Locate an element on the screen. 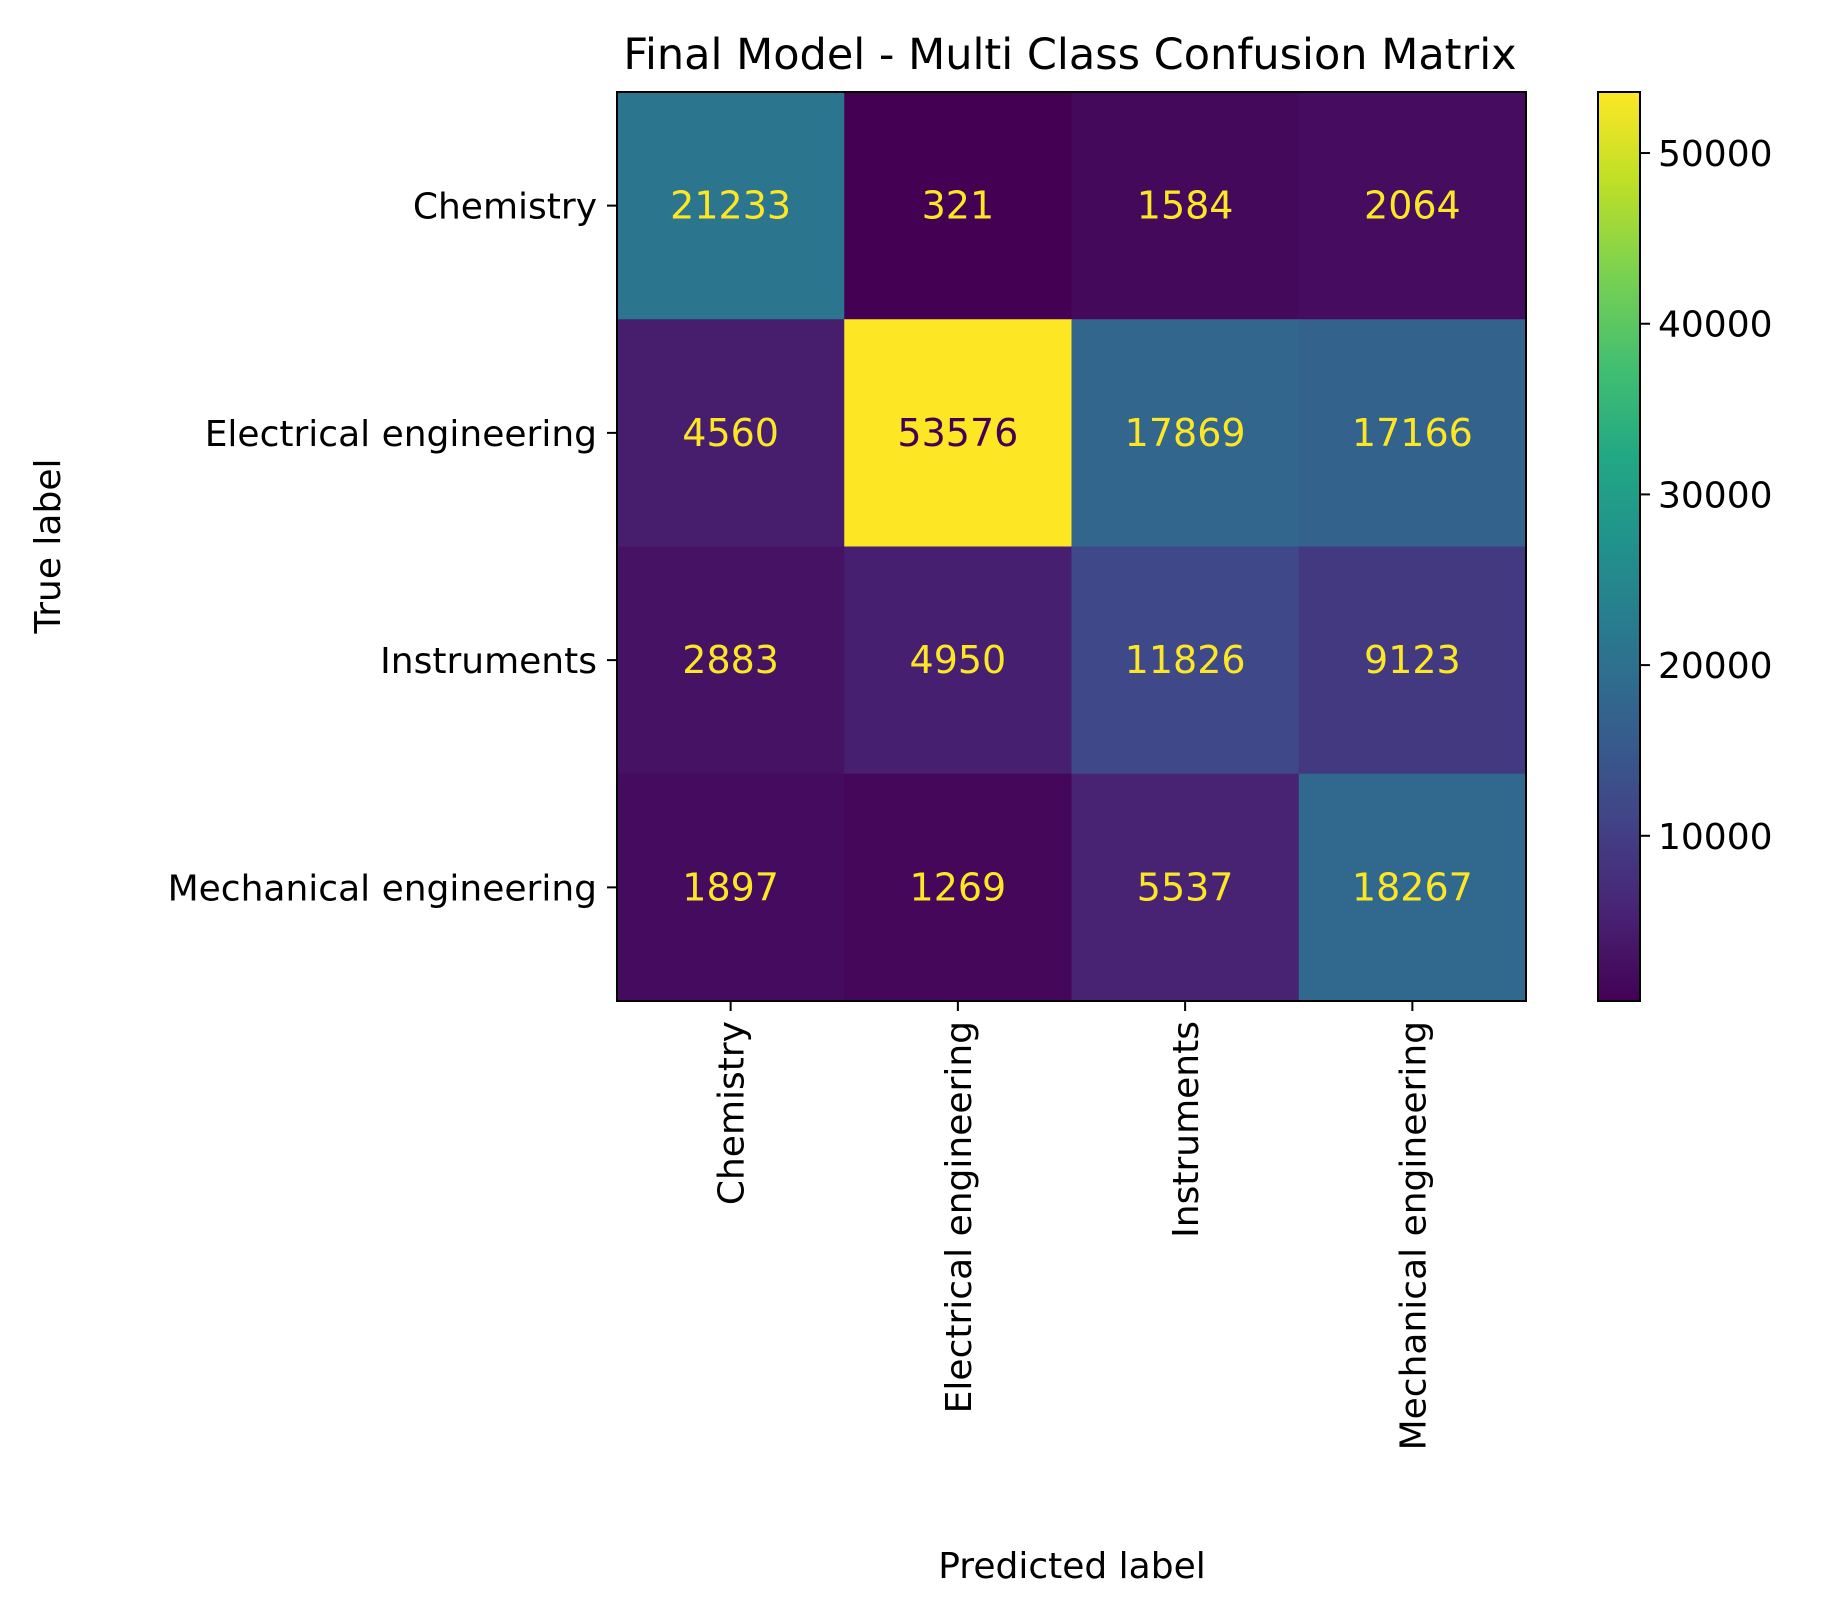 The width and height of the screenshot is (1826, 1613). cell-value-label: 18267 is located at coordinates (1412, 887).